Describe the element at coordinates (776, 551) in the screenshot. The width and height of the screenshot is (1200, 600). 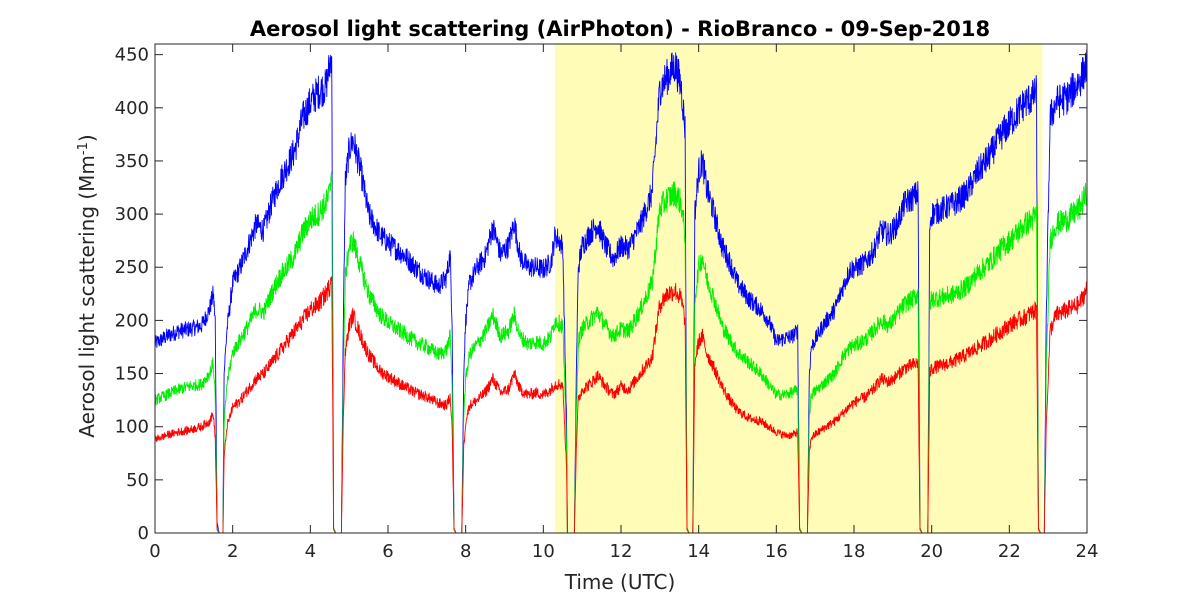
I see `x-tick-label: 16` at that location.